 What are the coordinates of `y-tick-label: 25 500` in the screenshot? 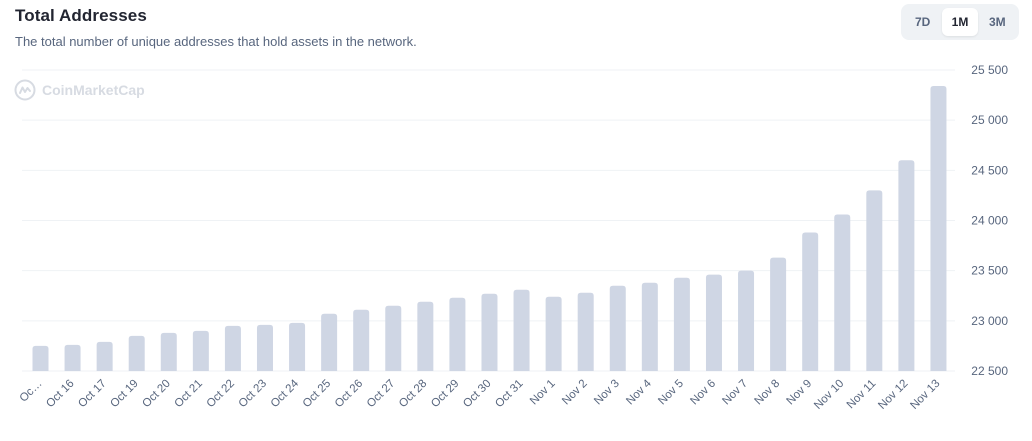 It's located at (989, 70).